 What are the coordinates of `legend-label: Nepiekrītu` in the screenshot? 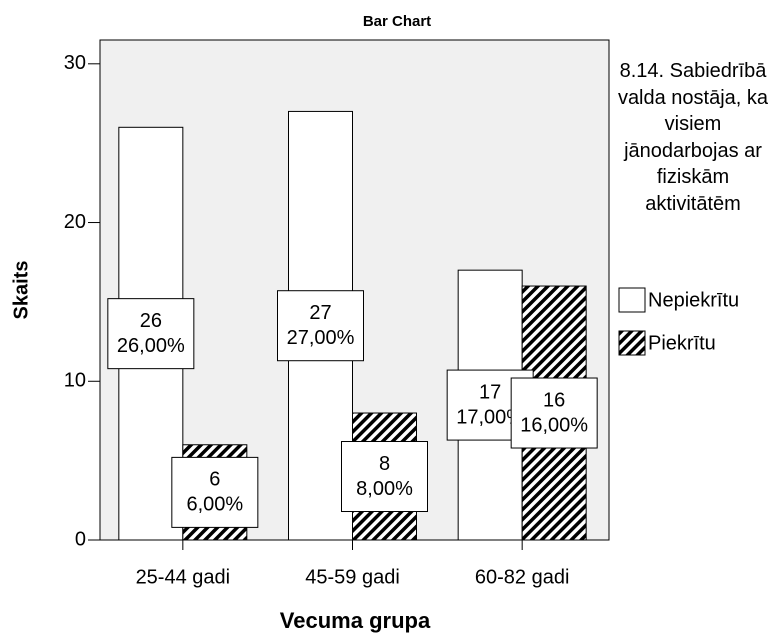 It's located at (693, 300).